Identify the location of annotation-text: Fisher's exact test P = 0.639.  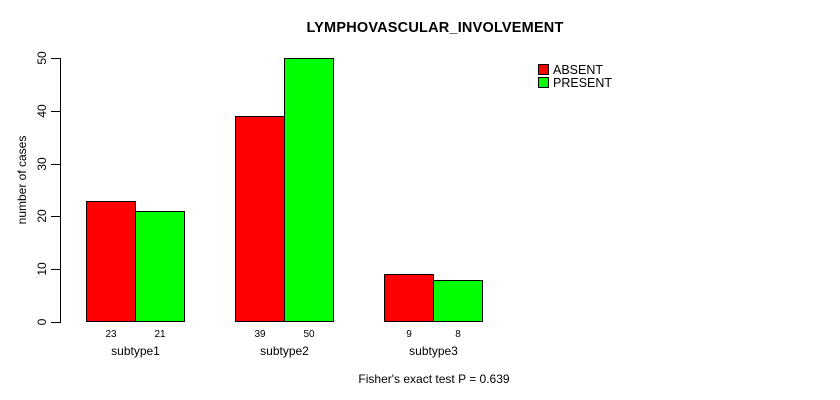
(434, 379).